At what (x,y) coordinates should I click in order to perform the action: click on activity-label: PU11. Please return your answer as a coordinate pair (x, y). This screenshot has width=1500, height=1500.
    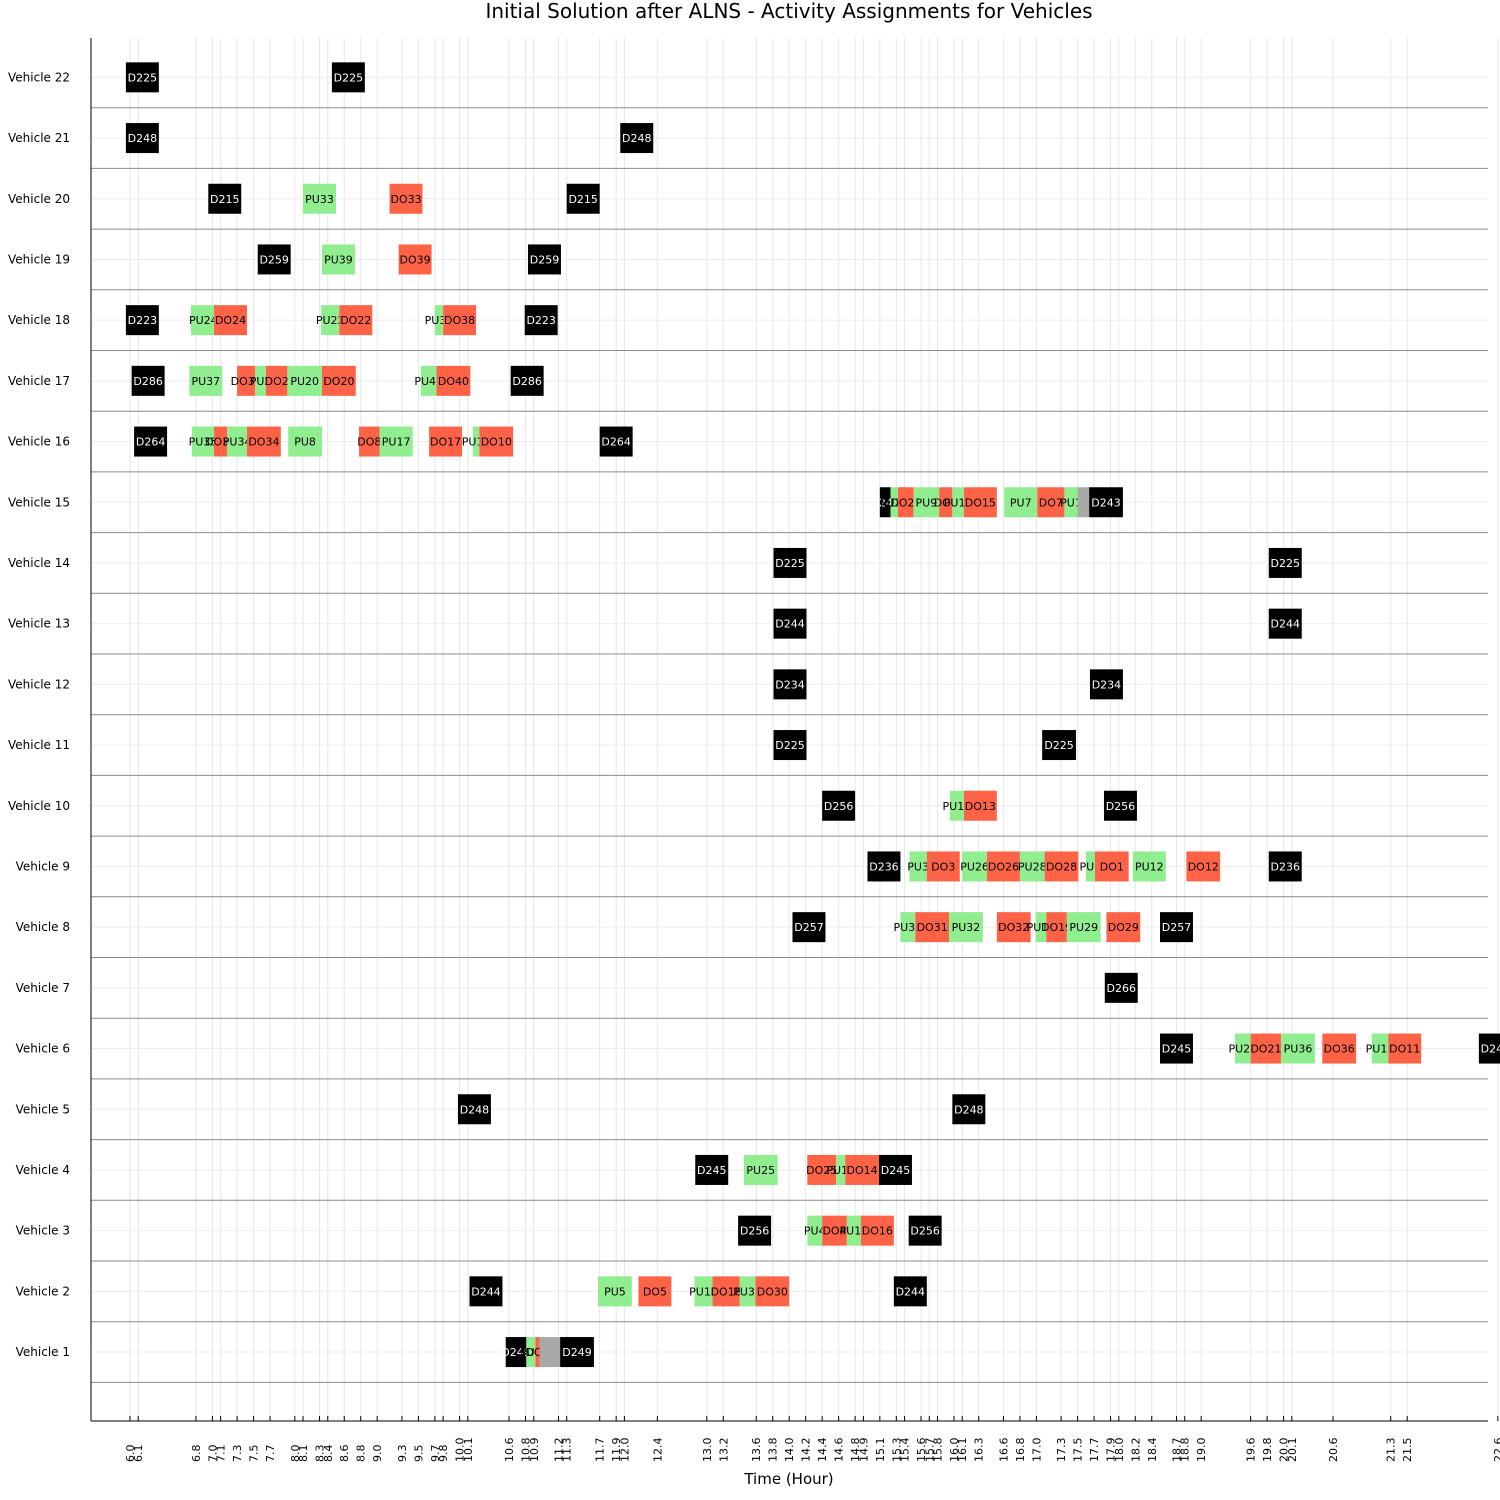
    Looking at the image, I should click on (1380, 1049).